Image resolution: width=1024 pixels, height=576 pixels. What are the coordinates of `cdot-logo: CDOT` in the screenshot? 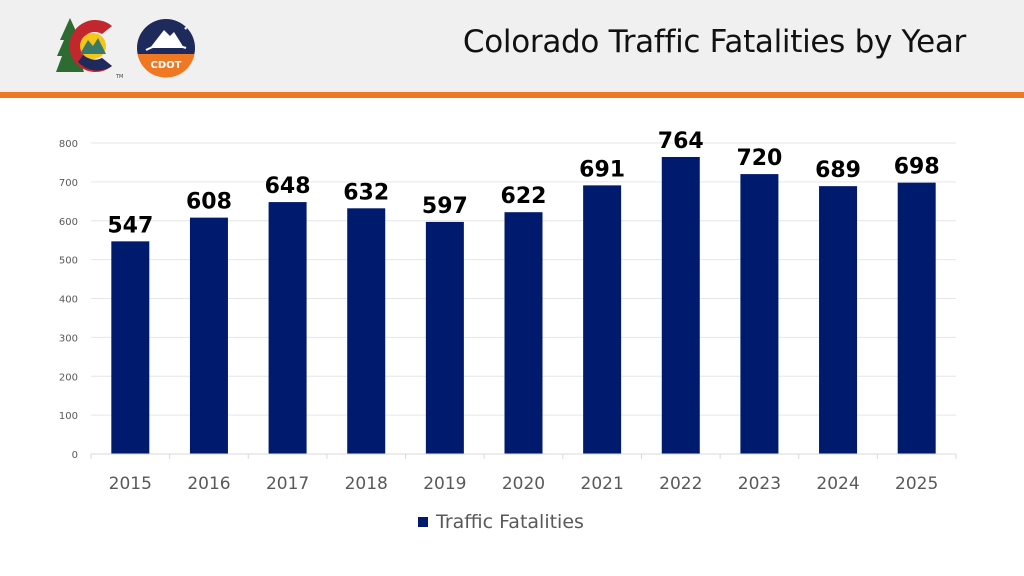 It's located at (166, 48).